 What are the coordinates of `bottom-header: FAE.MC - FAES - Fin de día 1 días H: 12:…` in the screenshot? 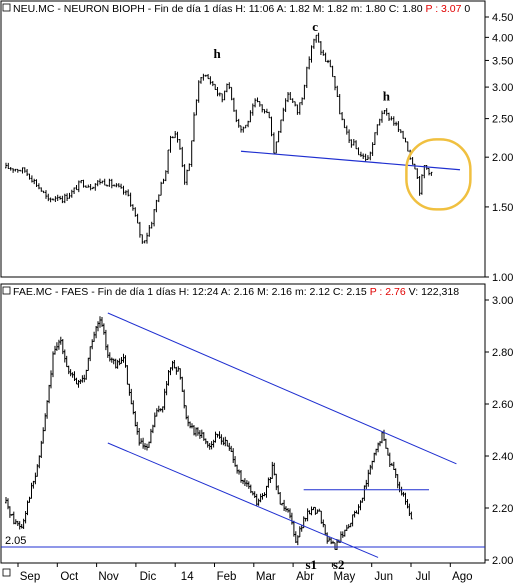 It's located at (230, 292).